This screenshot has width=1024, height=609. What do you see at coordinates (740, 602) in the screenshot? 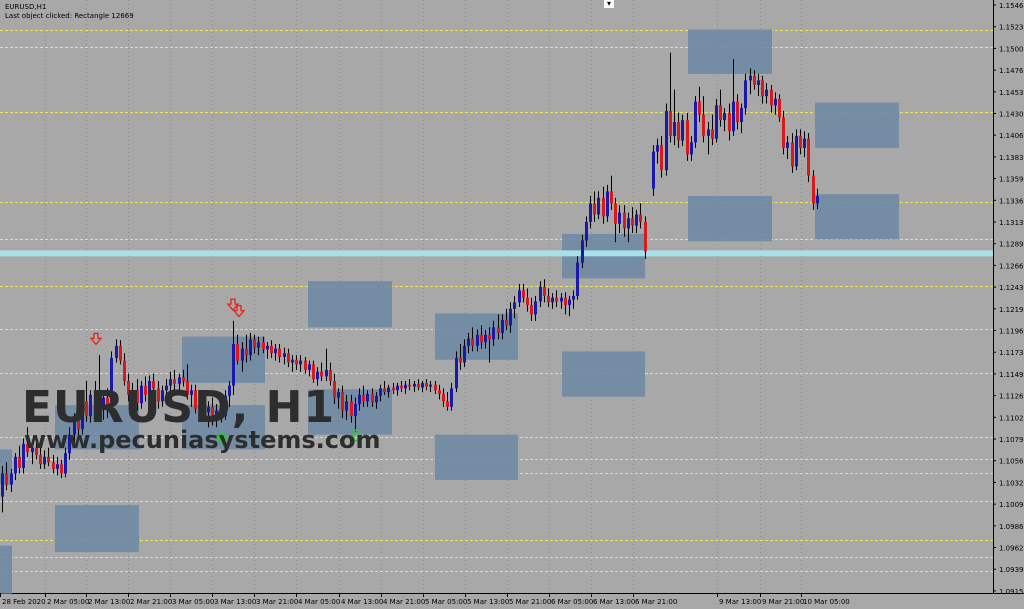
I see `time-label: 9 Mar 13:00` at bounding box center [740, 602].